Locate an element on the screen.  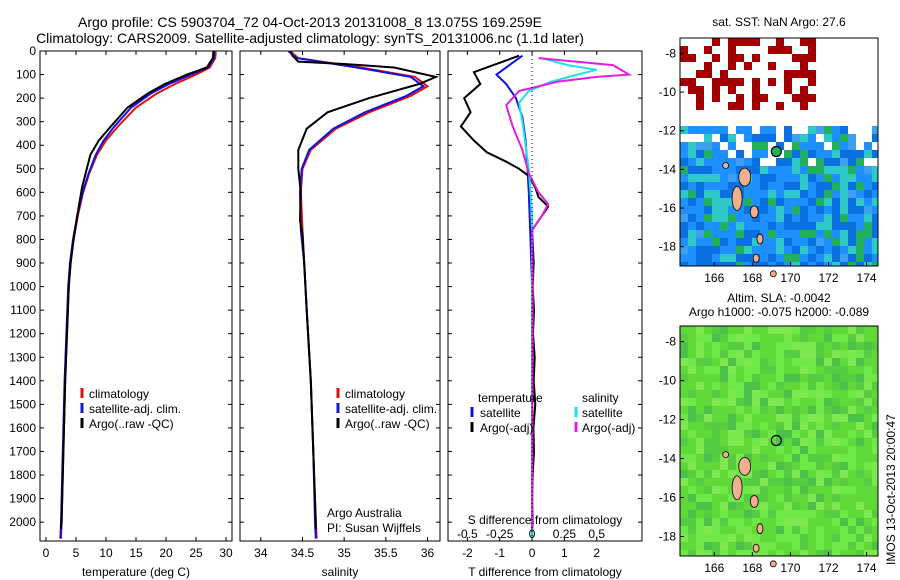
depth-tick-label: 0 is located at coordinates (32, 51).